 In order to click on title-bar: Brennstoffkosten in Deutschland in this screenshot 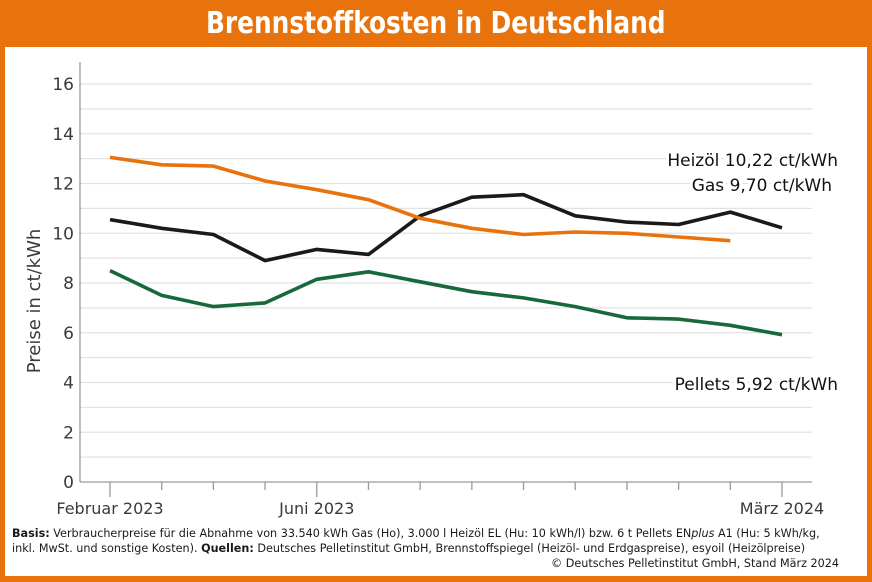, I will do `click(436, 23)`.